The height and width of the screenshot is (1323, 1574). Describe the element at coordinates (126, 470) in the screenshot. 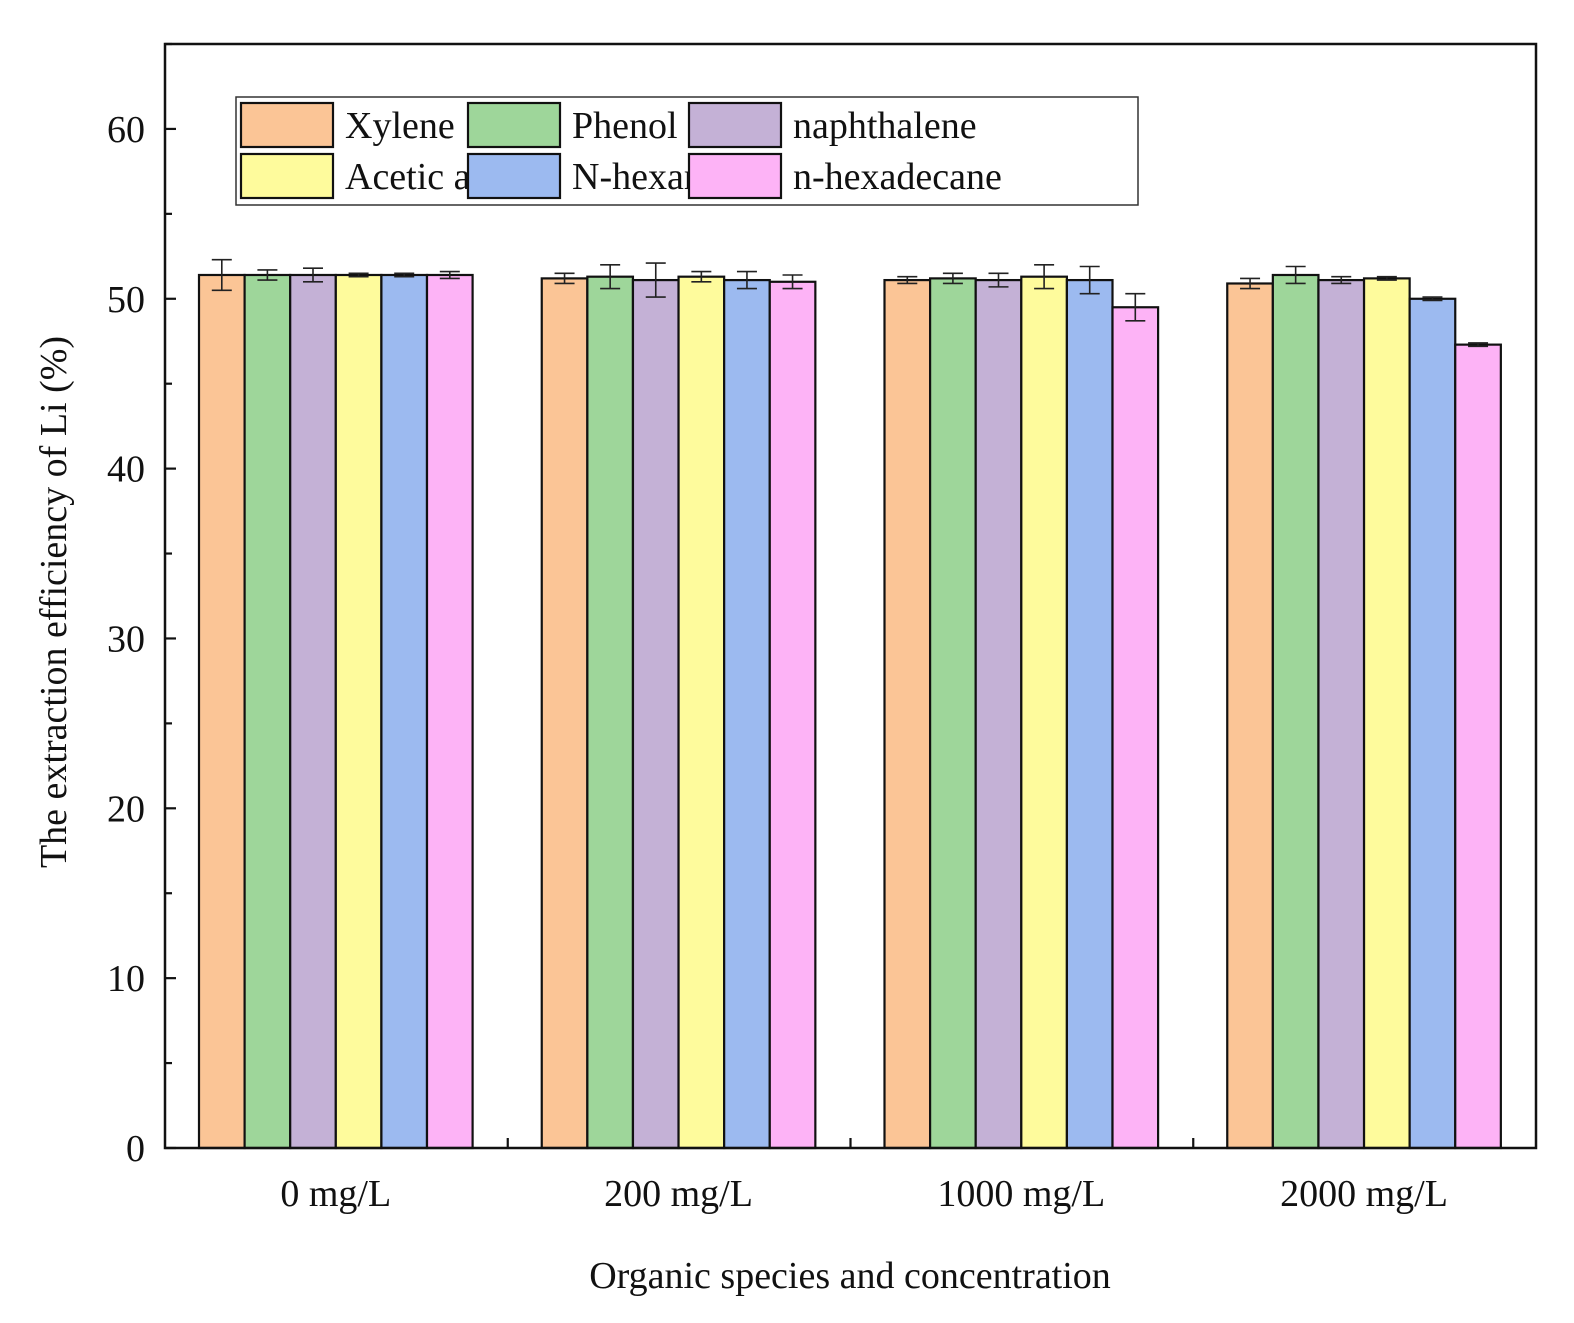

I see `y-tick-label: 40` at that location.